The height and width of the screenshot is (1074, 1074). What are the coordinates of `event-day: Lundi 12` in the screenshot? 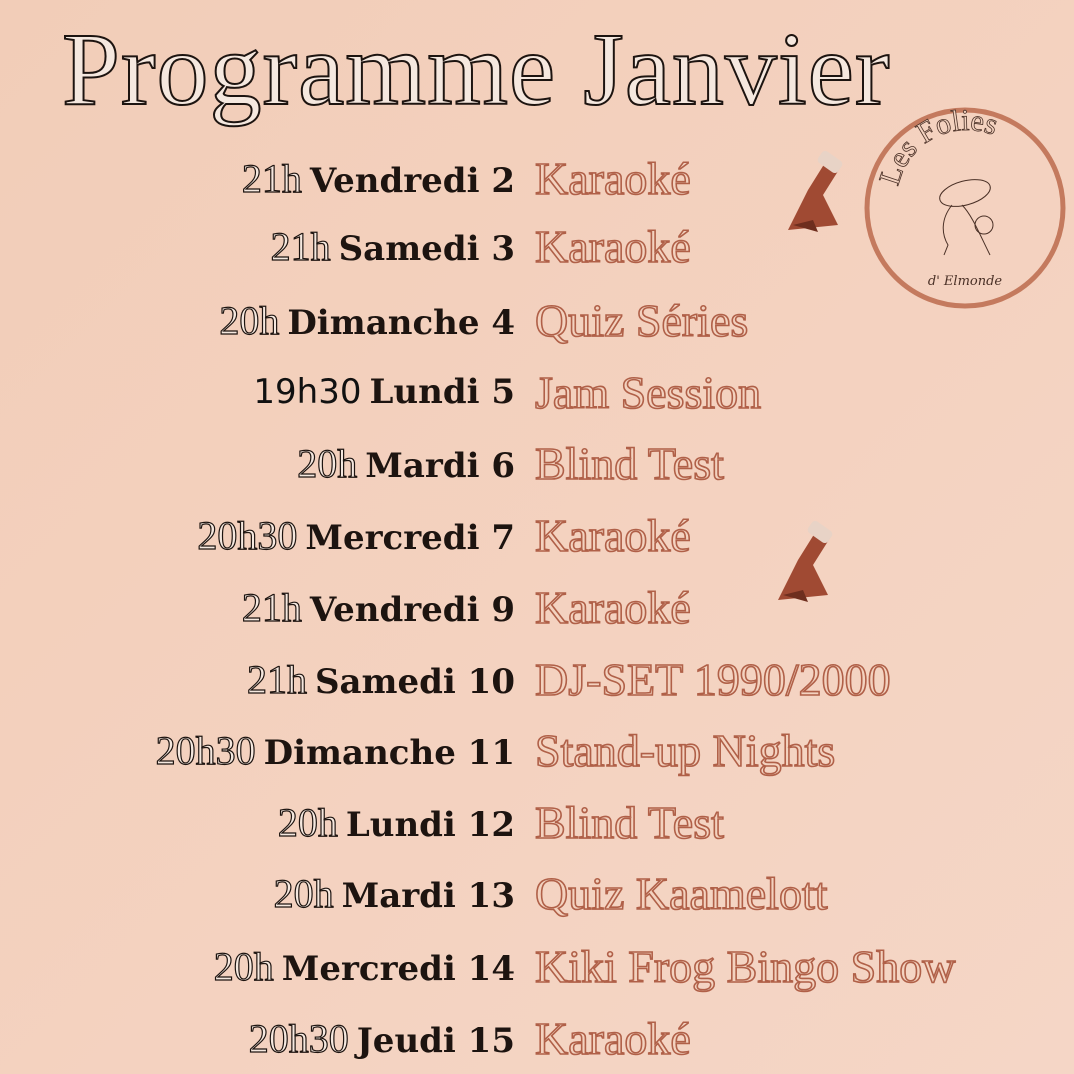 It's located at (430, 824).